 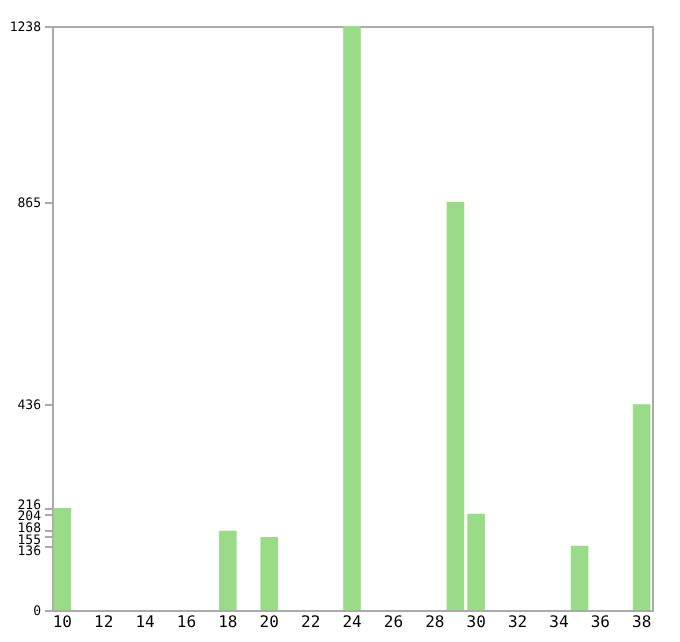 What do you see at coordinates (559, 622) in the screenshot?
I see `x-tick-label: 34` at bounding box center [559, 622].